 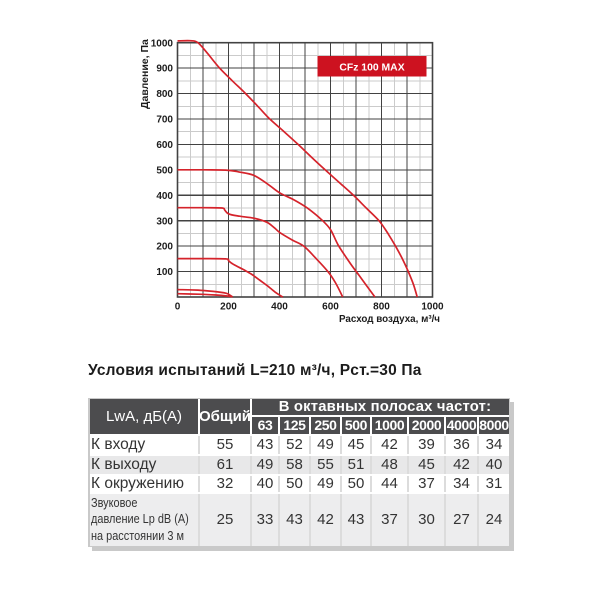 I want to click on svg-text: Расход воздуха, м³/ч, so click(x=389, y=319).